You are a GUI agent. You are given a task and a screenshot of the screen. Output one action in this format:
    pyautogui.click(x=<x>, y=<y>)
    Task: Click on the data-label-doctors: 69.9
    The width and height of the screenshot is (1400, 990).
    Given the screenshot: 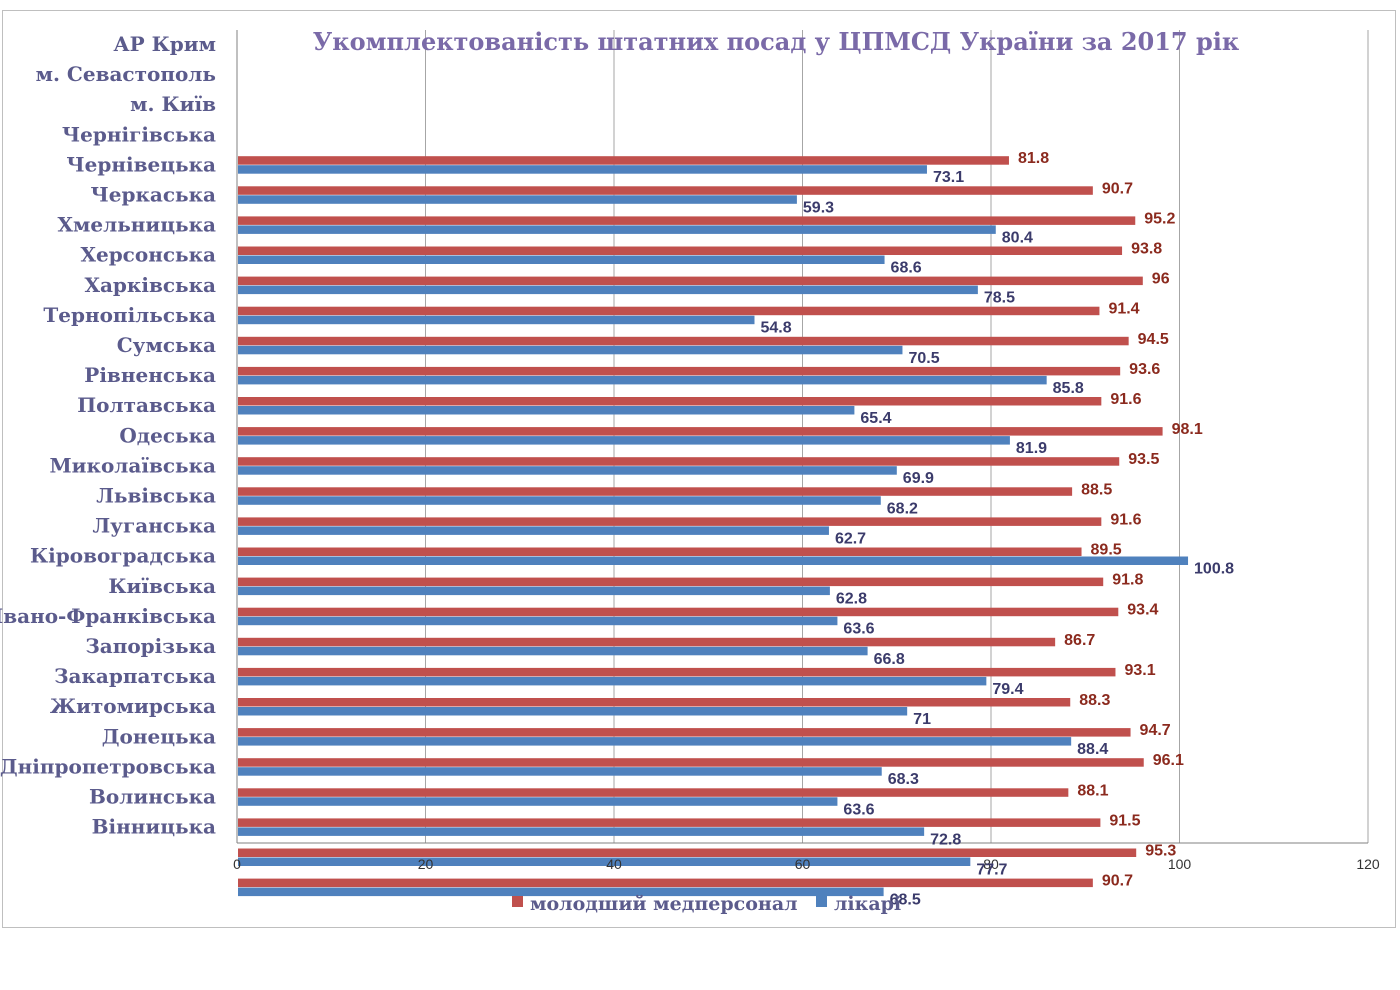 What is the action you would take?
    pyautogui.click(x=918, y=478)
    